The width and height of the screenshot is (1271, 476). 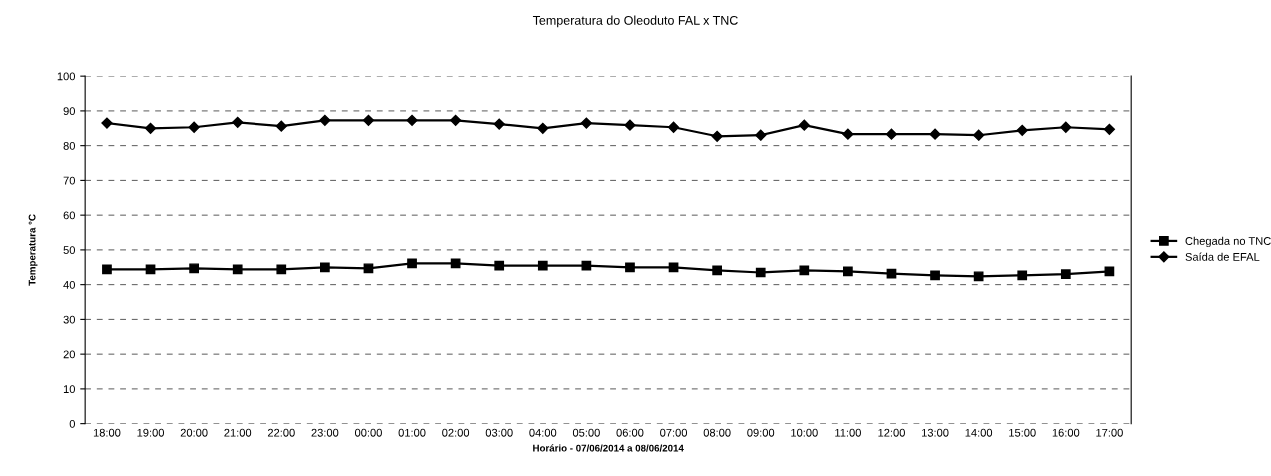 I want to click on x-tick-label: 17:00, so click(x=1109, y=432).